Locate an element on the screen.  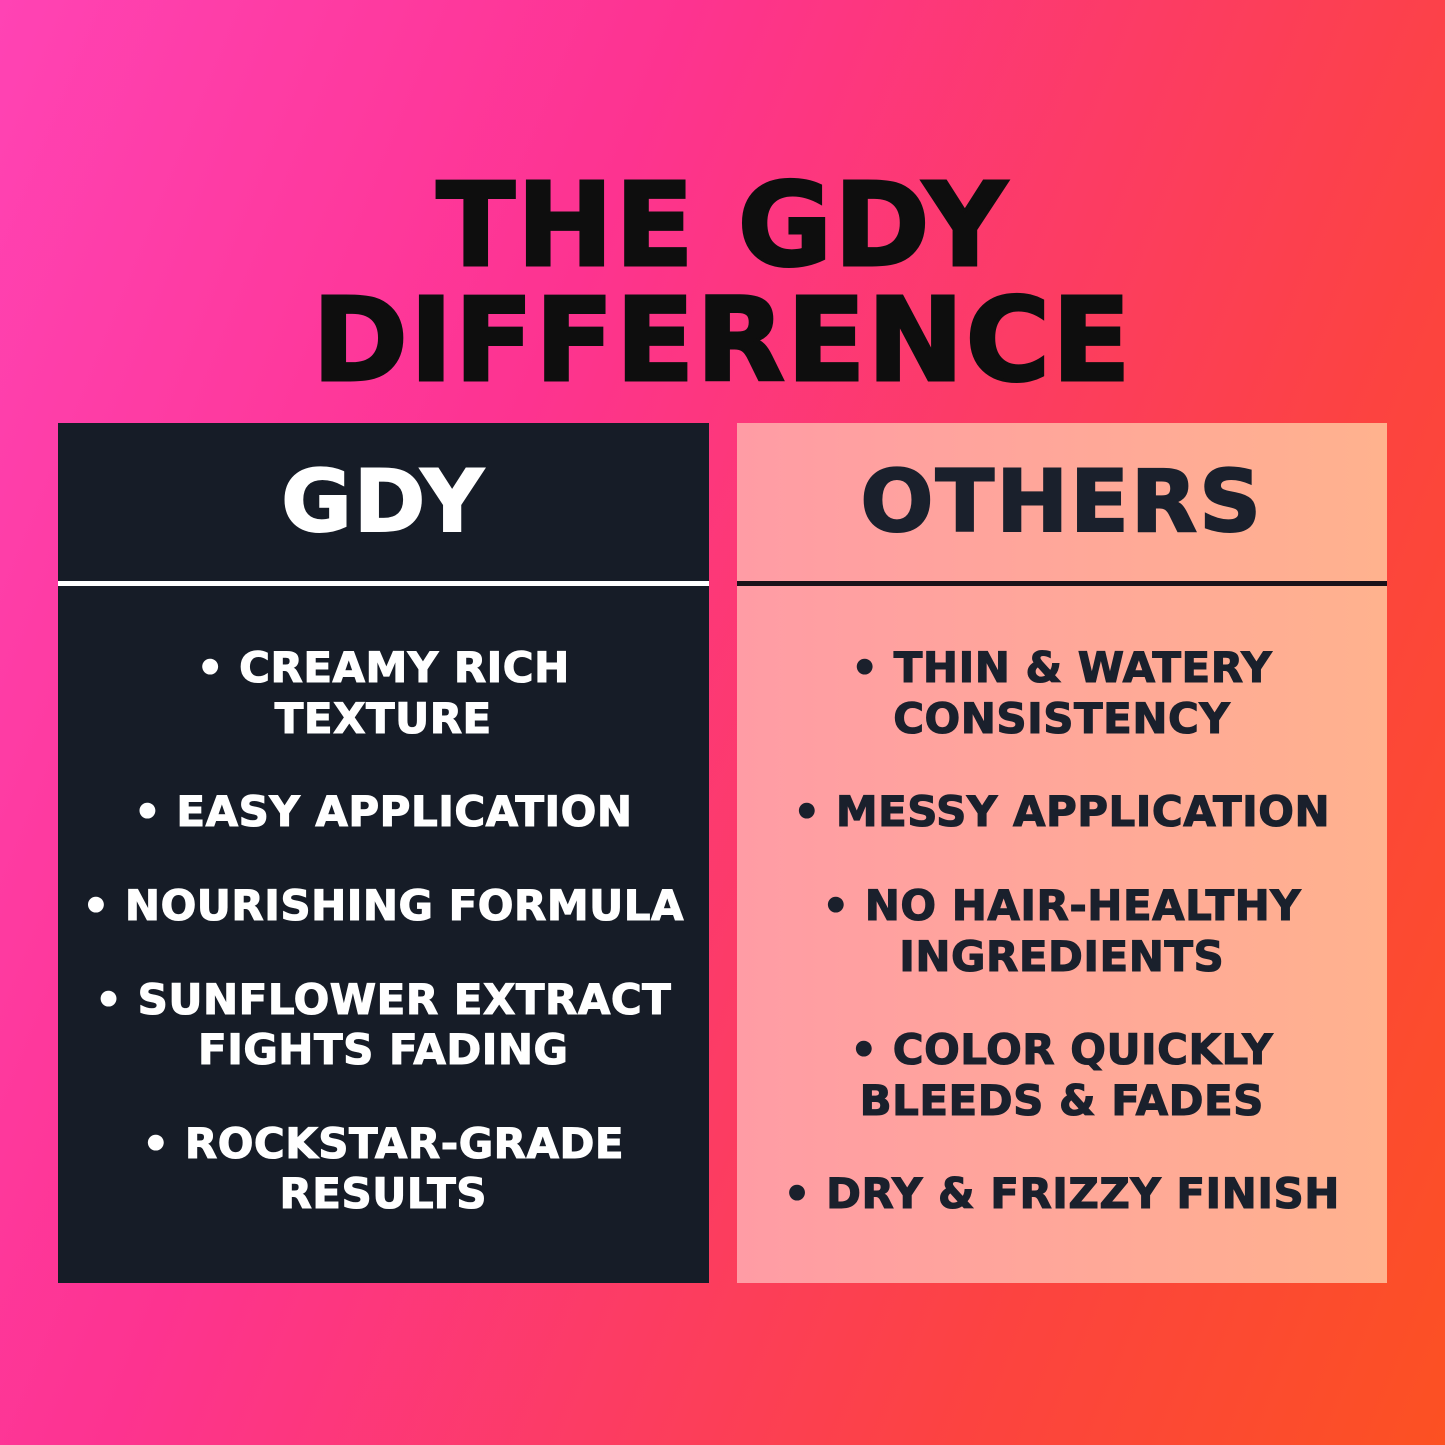
others-card-header: OTHERS is located at coordinates (1062, 502).